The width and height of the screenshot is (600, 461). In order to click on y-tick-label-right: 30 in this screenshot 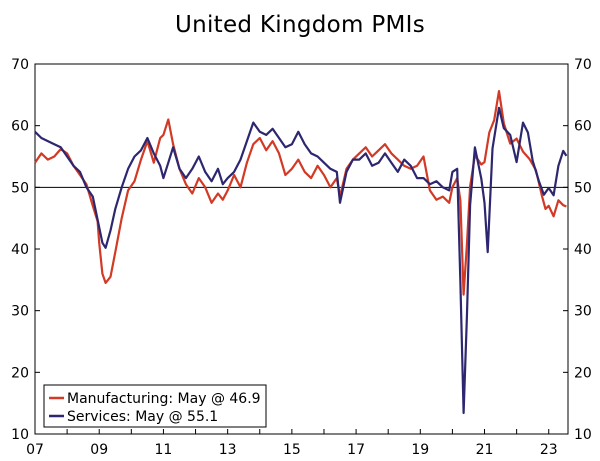, I will do `click(583, 312)`.